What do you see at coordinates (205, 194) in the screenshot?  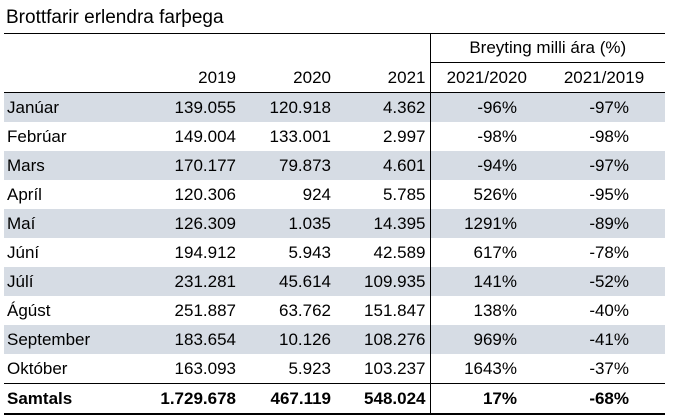 I see `value-2019-cell: 120.306` at bounding box center [205, 194].